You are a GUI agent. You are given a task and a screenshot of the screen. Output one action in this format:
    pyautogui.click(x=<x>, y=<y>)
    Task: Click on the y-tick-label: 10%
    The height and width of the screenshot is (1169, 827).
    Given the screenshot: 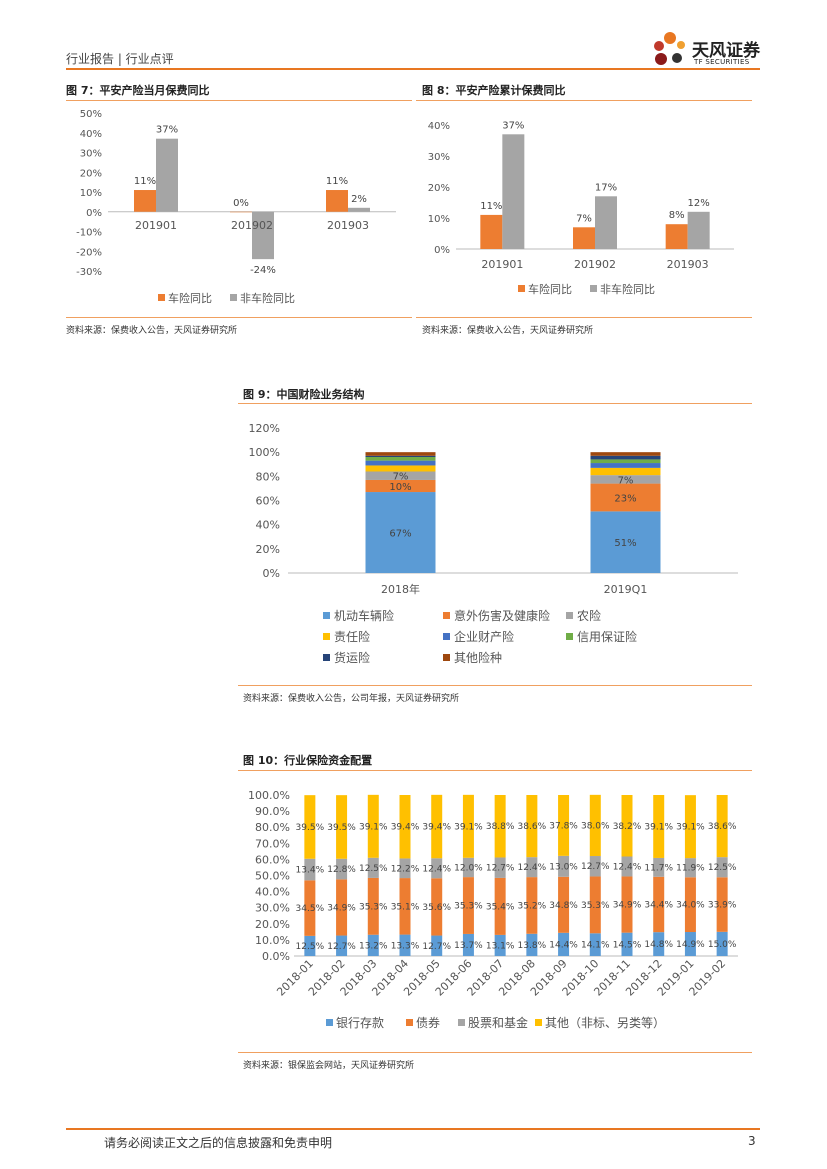 What is the action you would take?
    pyautogui.click(x=439, y=219)
    